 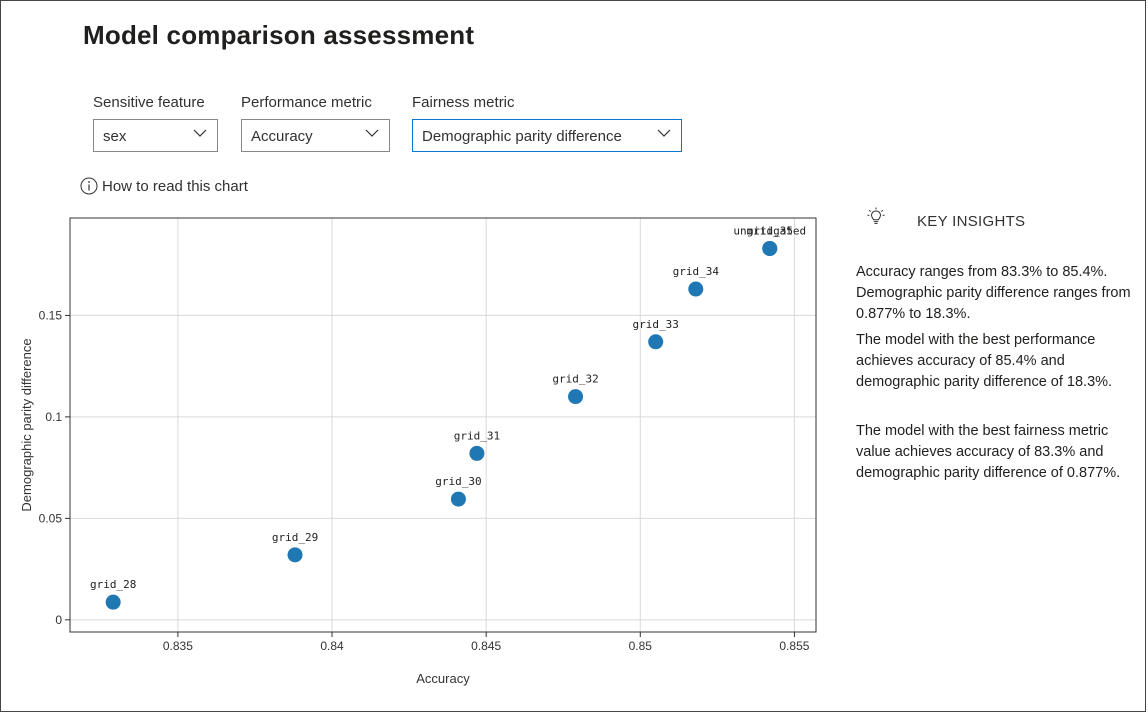 What do you see at coordinates (306, 102) in the screenshot?
I see `performance-metric-label: Performance metric` at bounding box center [306, 102].